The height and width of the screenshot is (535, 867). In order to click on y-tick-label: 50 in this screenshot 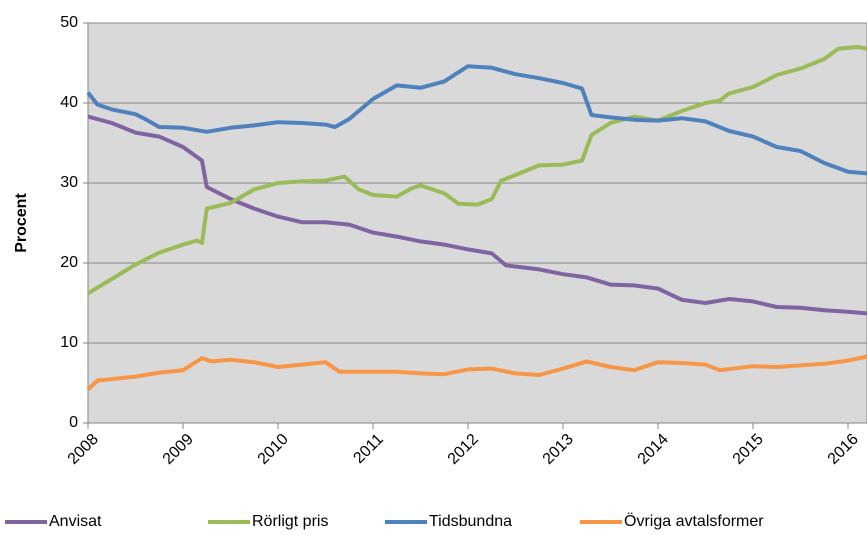, I will do `click(69, 22)`.